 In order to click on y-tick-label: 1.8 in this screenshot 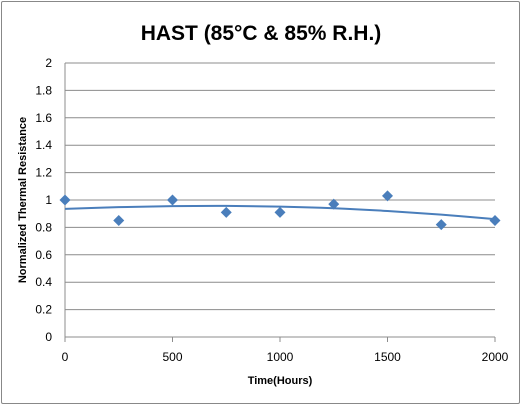, I will do `click(43, 90)`.